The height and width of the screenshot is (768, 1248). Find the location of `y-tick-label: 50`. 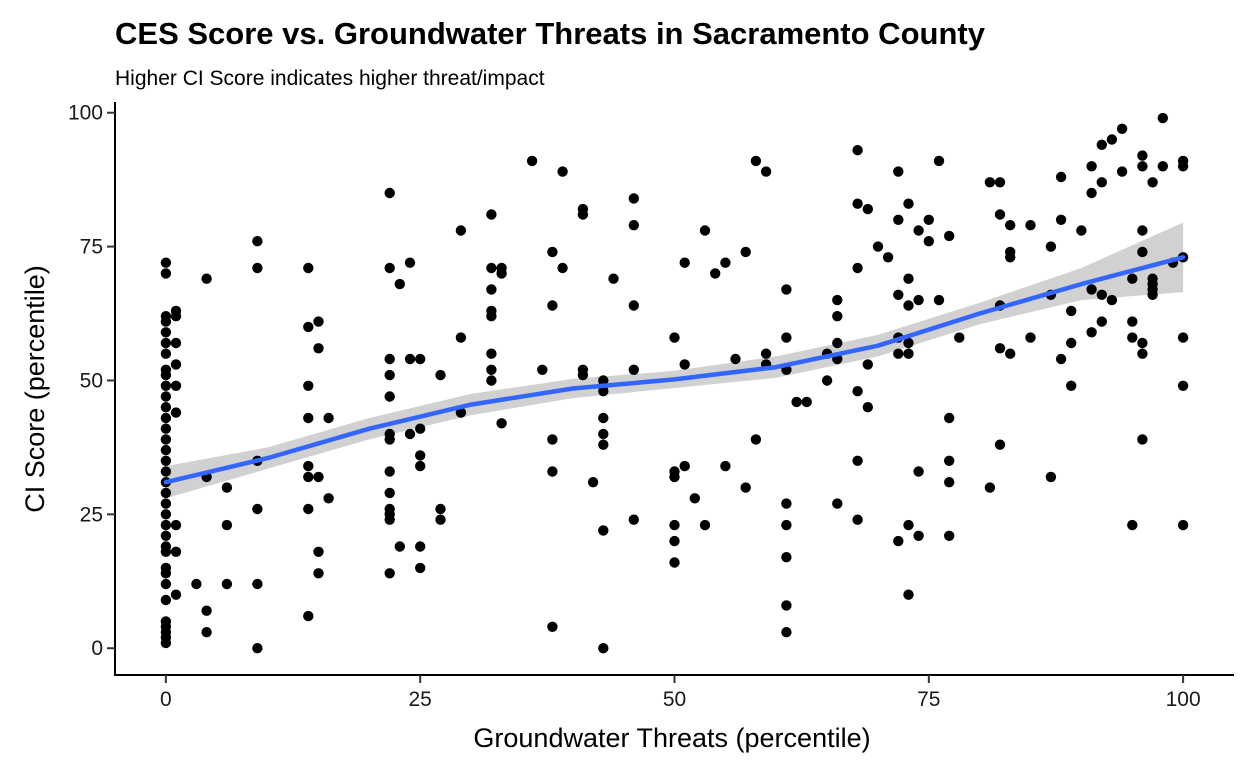

y-tick-label: 50 is located at coordinates (91, 380).